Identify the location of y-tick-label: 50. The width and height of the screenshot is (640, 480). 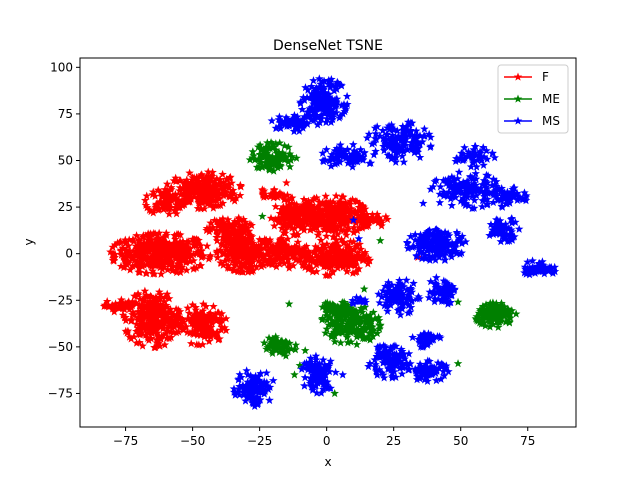
(65, 161).